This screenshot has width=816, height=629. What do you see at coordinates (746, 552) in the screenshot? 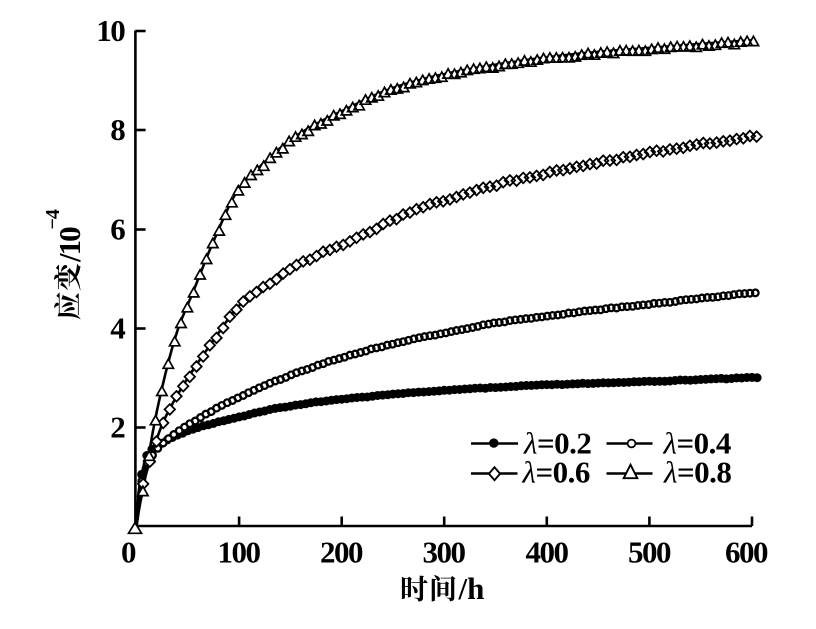
I see `svg-text: 600` at bounding box center [746, 552].